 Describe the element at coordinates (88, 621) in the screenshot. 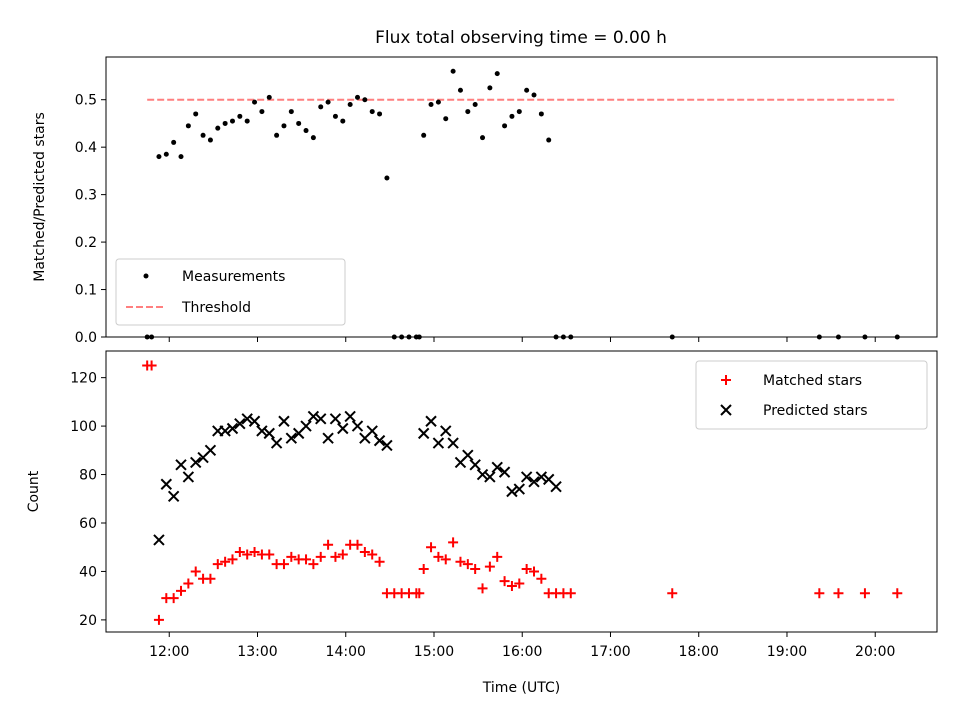

I see `bottom-ytick-label: 20` at that location.